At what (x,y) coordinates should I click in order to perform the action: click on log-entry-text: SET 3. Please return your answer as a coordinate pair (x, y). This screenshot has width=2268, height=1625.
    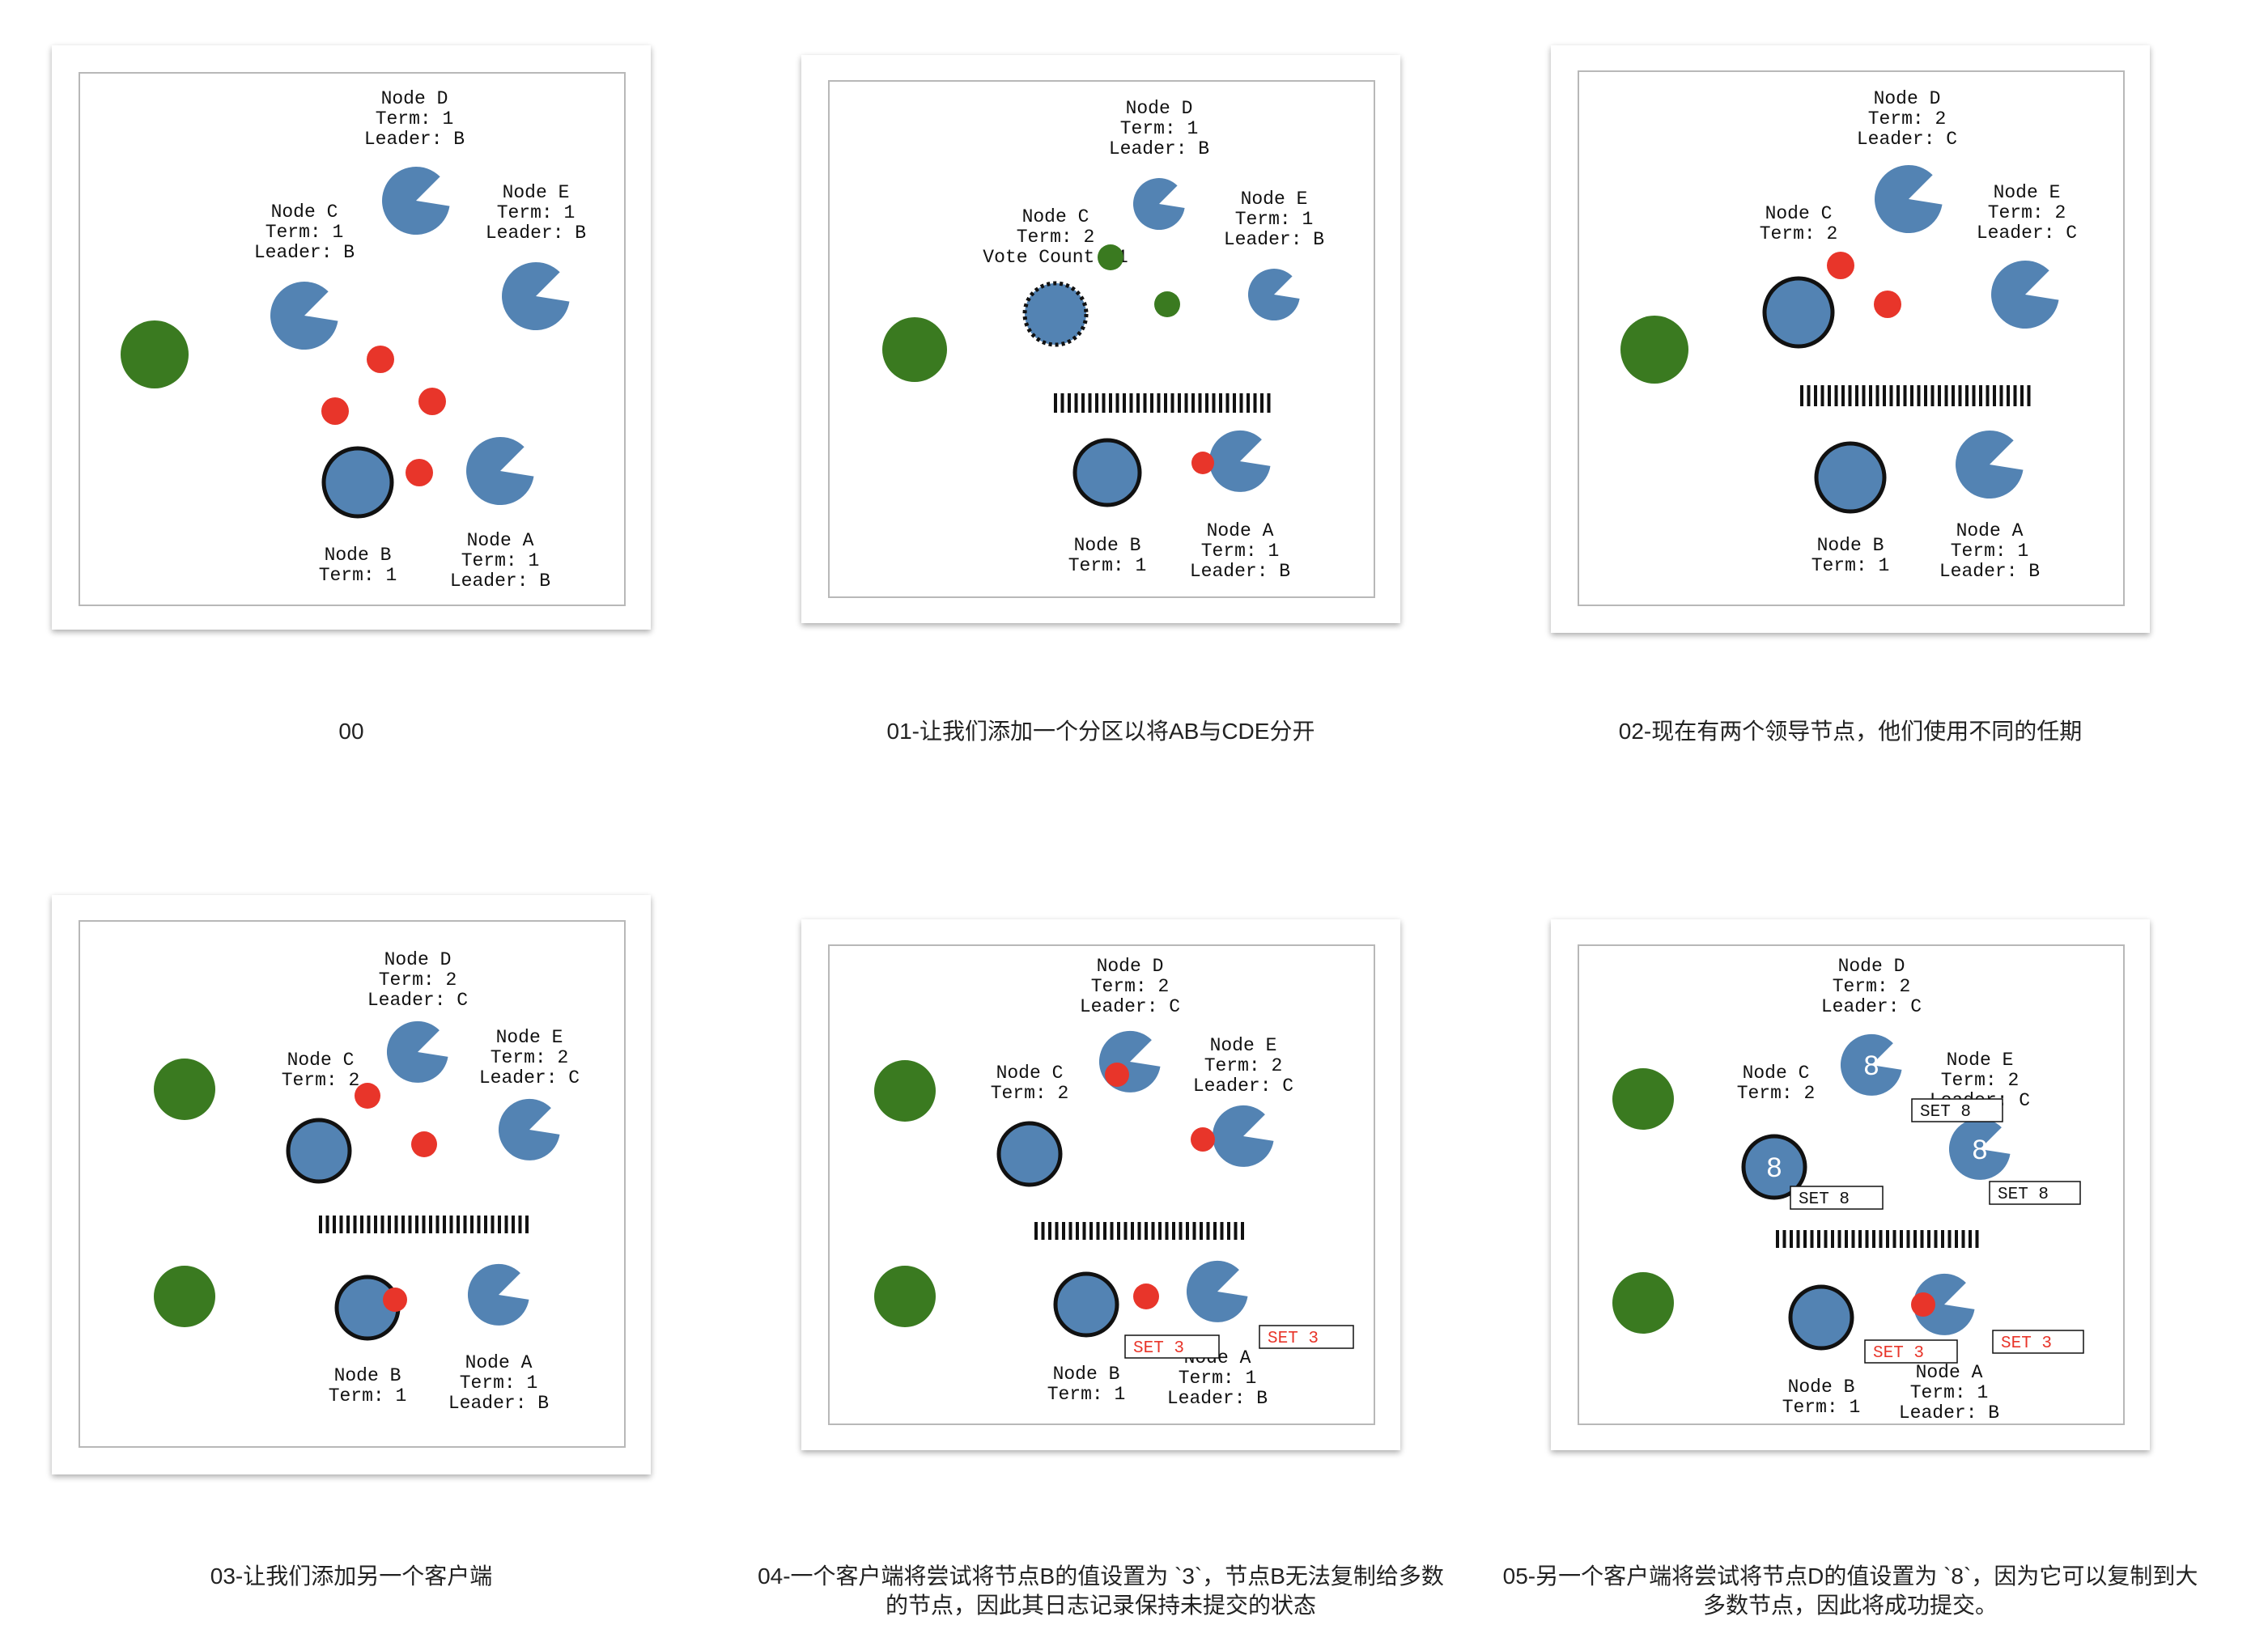
    Looking at the image, I should click on (1898, 1353).